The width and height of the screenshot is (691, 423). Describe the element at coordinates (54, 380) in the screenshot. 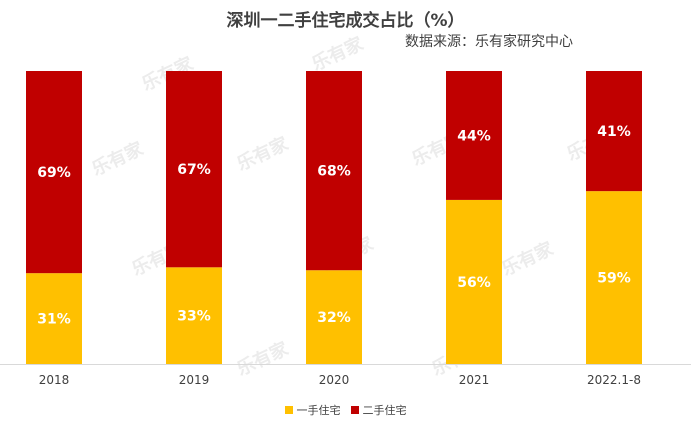

I see `x-tick-label: 2018` at that location.